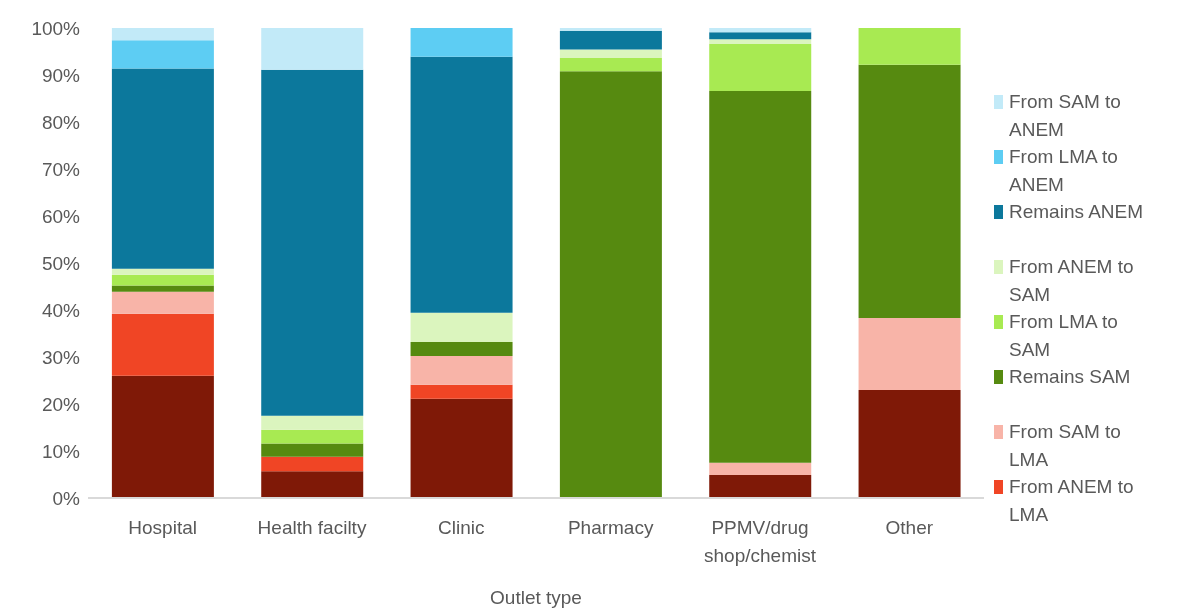 This screenshot has height=616, width=1182. Describe the element at coordinates (1076, 212) in the screenshot. I see `legend-label: Remains ANEM` at that location.